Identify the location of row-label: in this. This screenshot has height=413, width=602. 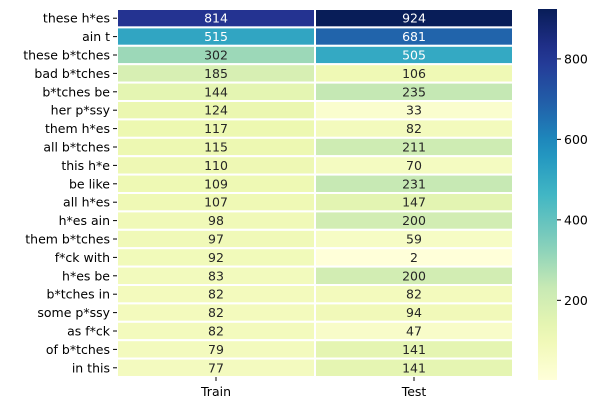
(91, 367).